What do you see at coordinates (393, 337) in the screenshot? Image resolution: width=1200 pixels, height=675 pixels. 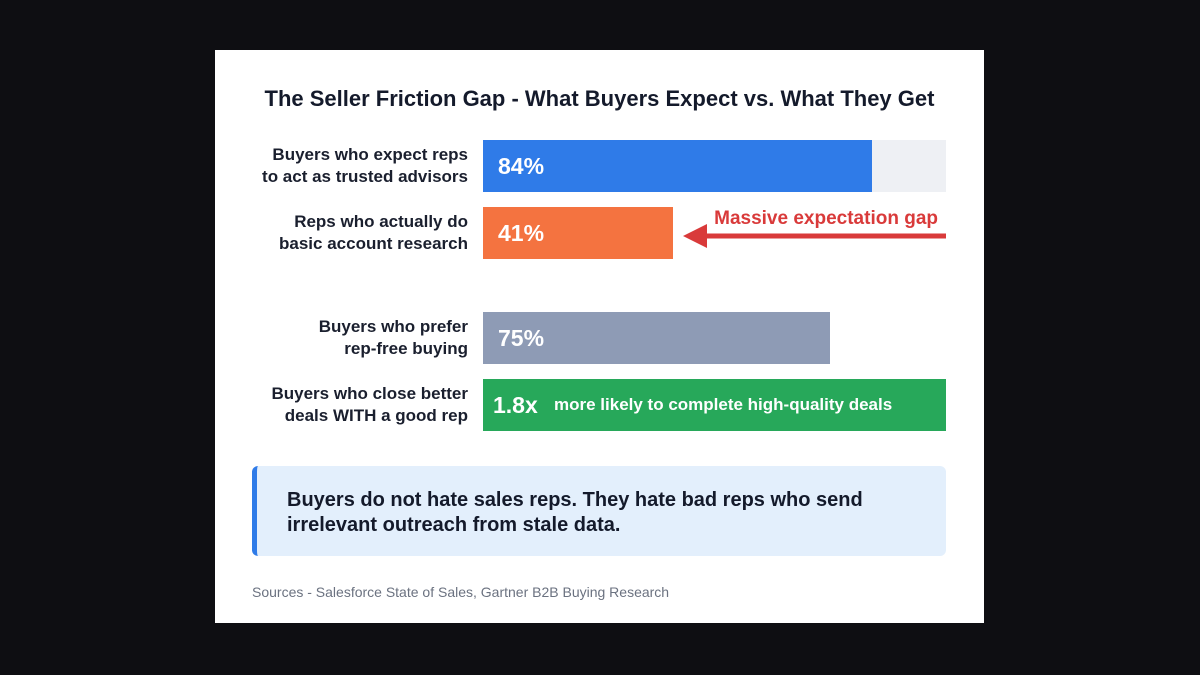 I see `category-label: Buyers who prefer rep-free buying` at bounding box center [393, 337].